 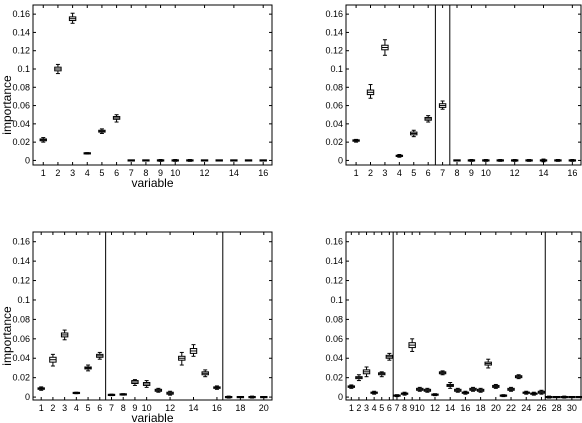 I want to click on x-tick-label: 1, so click(x=41, y=408).